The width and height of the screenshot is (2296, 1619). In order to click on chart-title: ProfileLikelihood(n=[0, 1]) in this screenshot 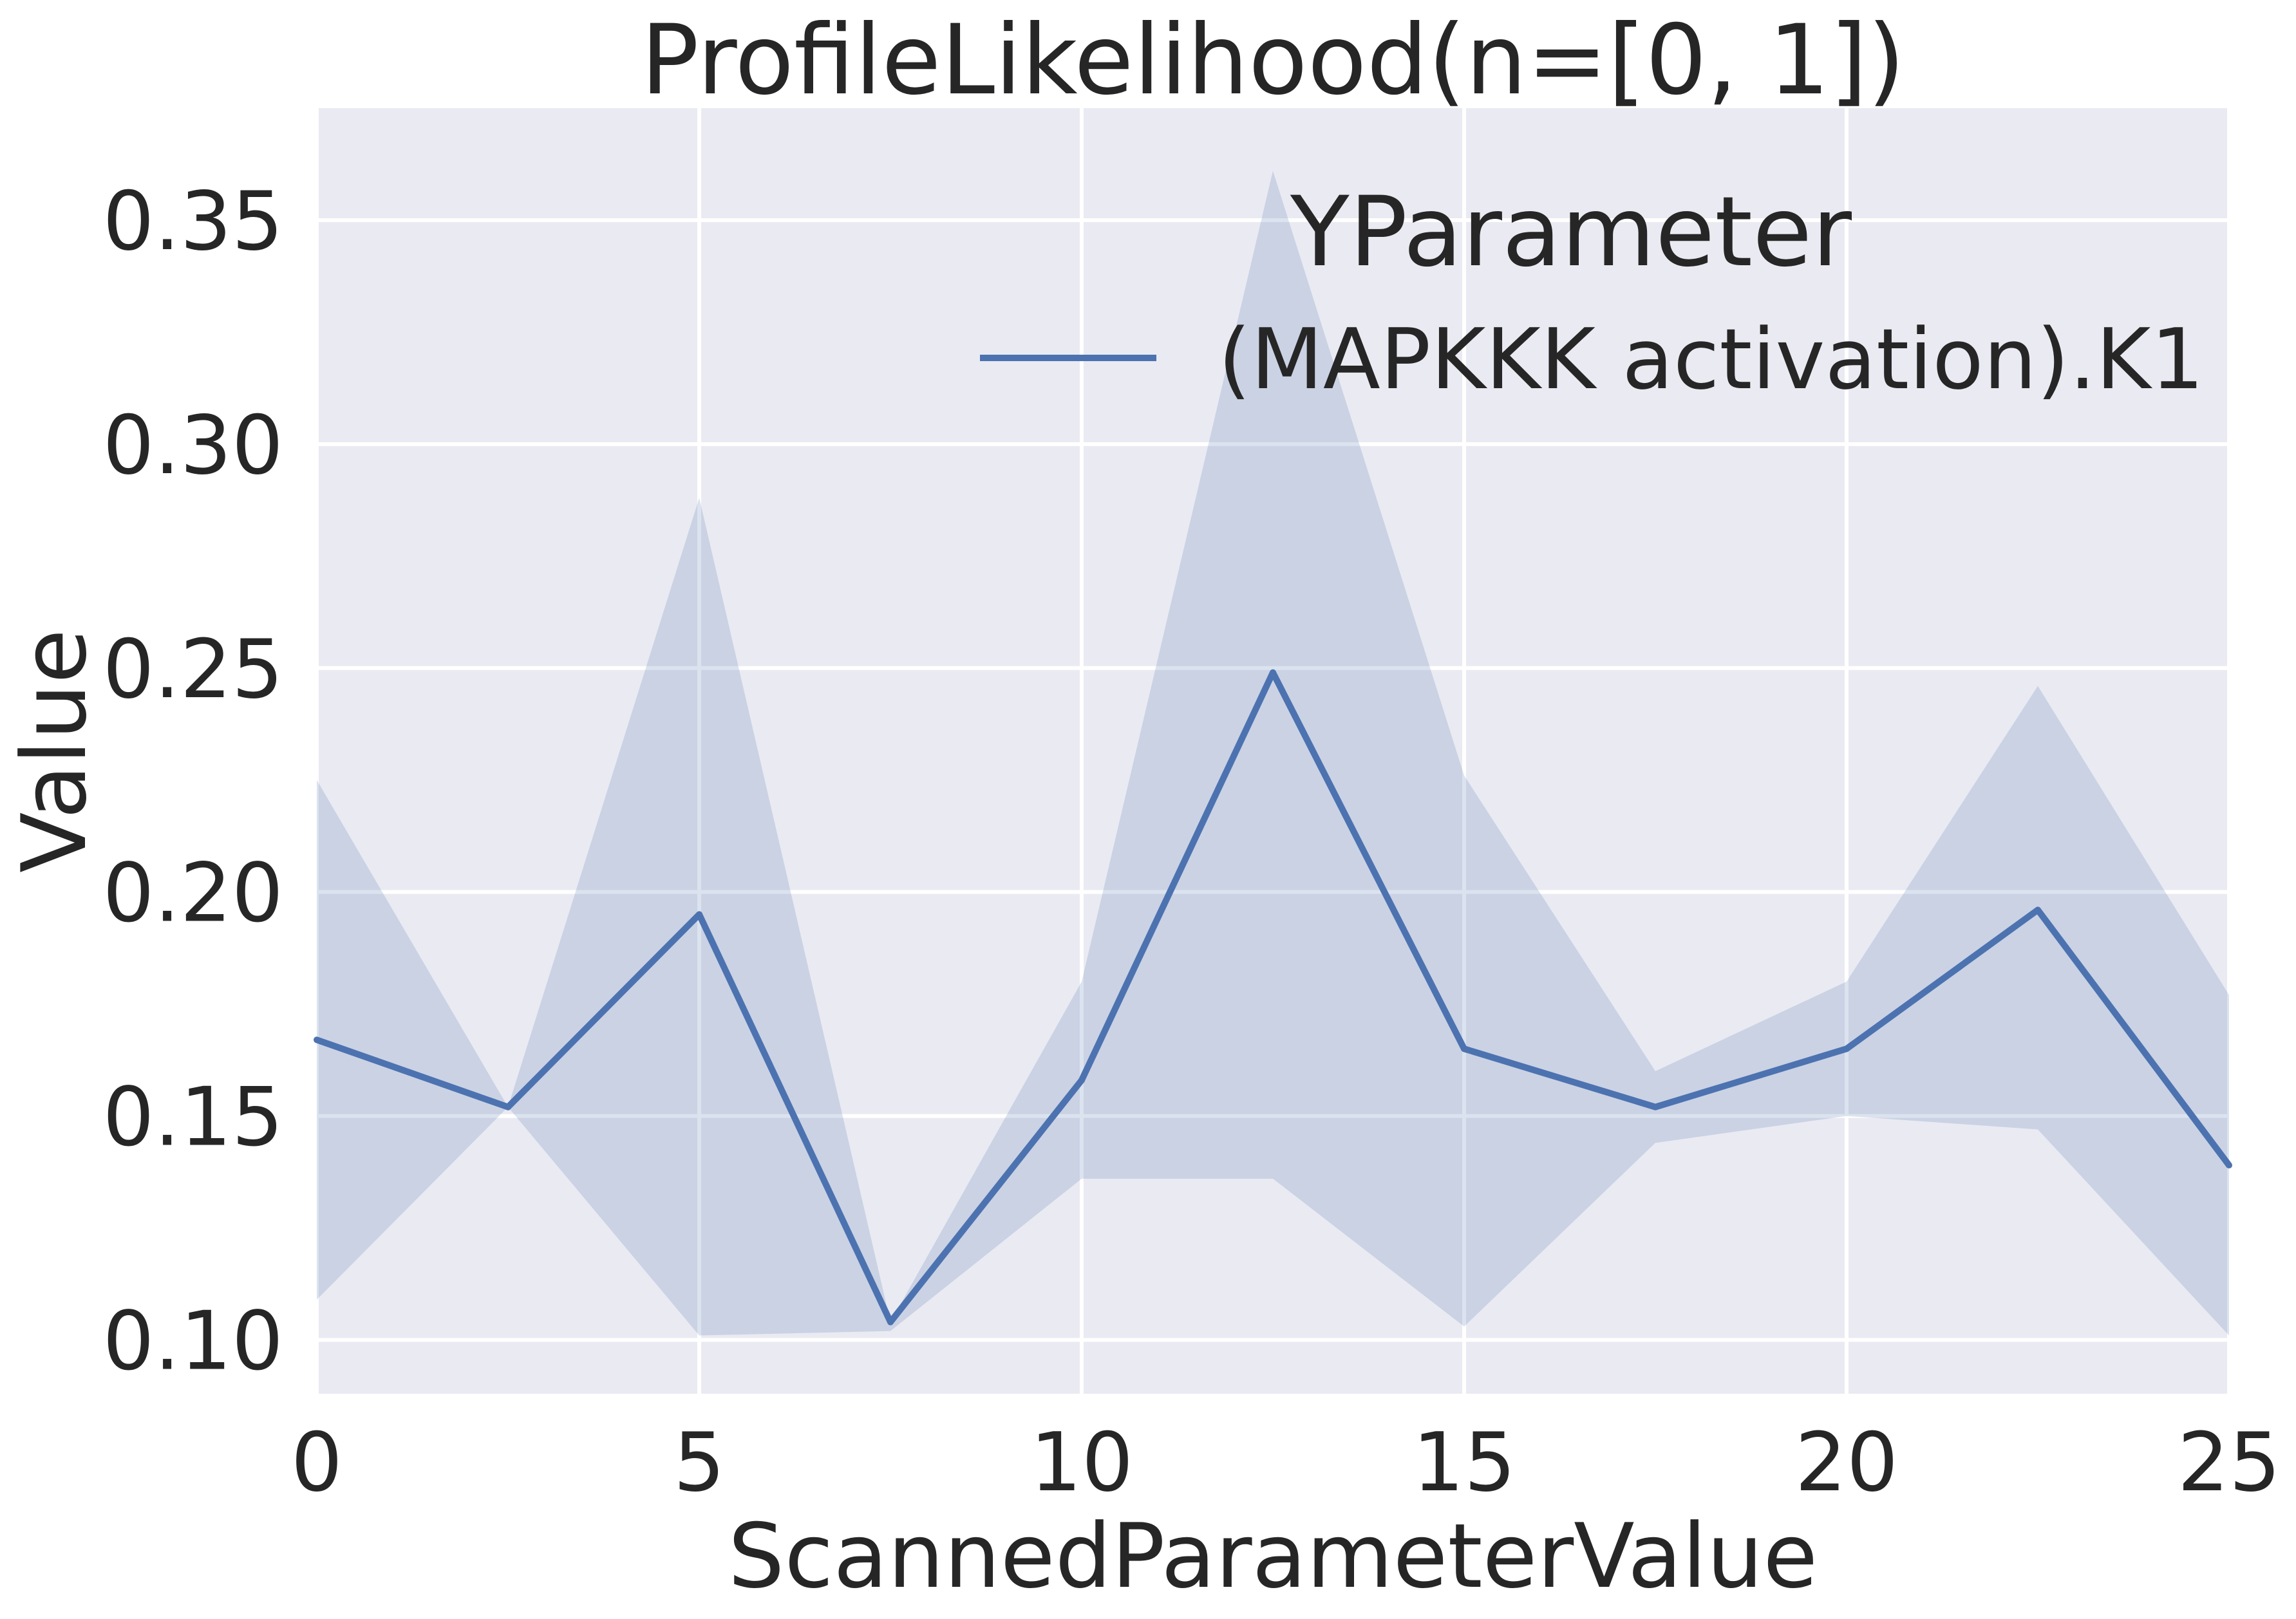, I will do `click(1273, 61)`.